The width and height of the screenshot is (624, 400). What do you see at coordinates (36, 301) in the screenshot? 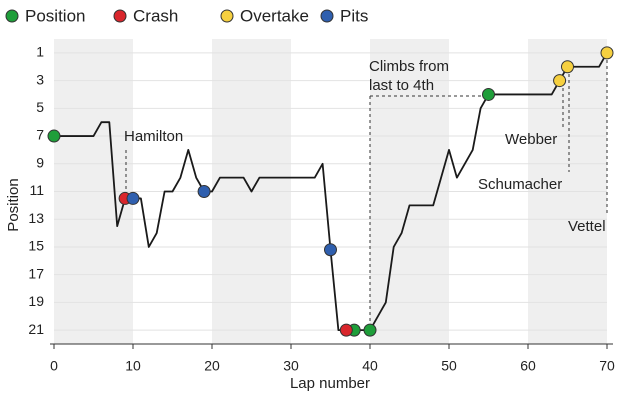
I see `y-tick-label: 19` at bounding box center [36, 301].